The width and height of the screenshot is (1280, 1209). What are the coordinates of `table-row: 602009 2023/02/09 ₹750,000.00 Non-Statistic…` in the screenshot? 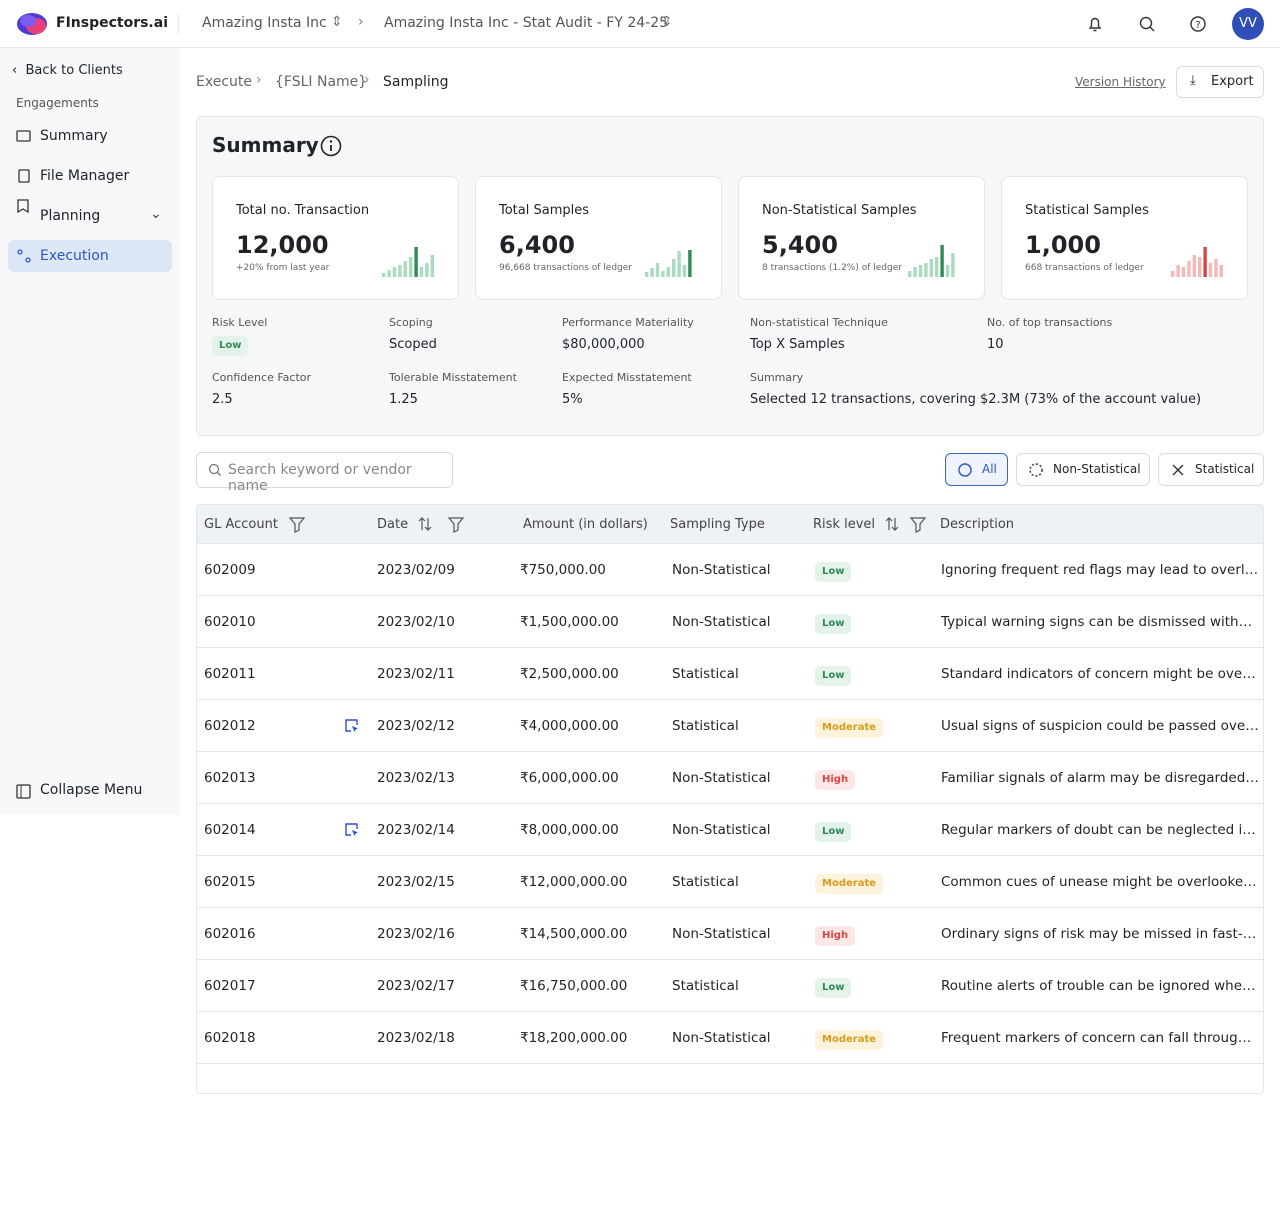 It's located at (730, 570).